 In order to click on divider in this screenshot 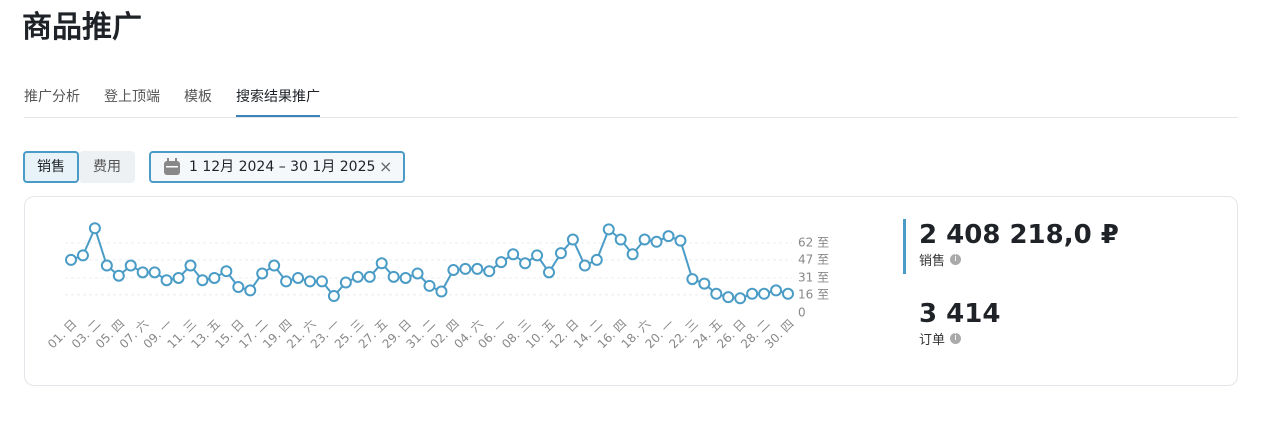, I will do `click(631, 117)`.